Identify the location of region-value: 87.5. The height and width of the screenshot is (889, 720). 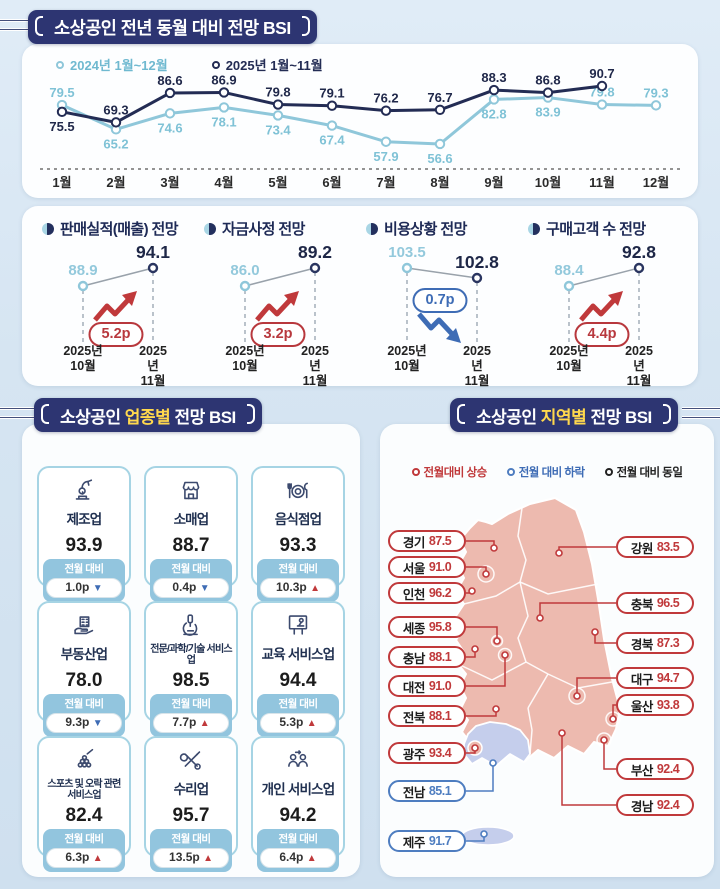
(440, 541).